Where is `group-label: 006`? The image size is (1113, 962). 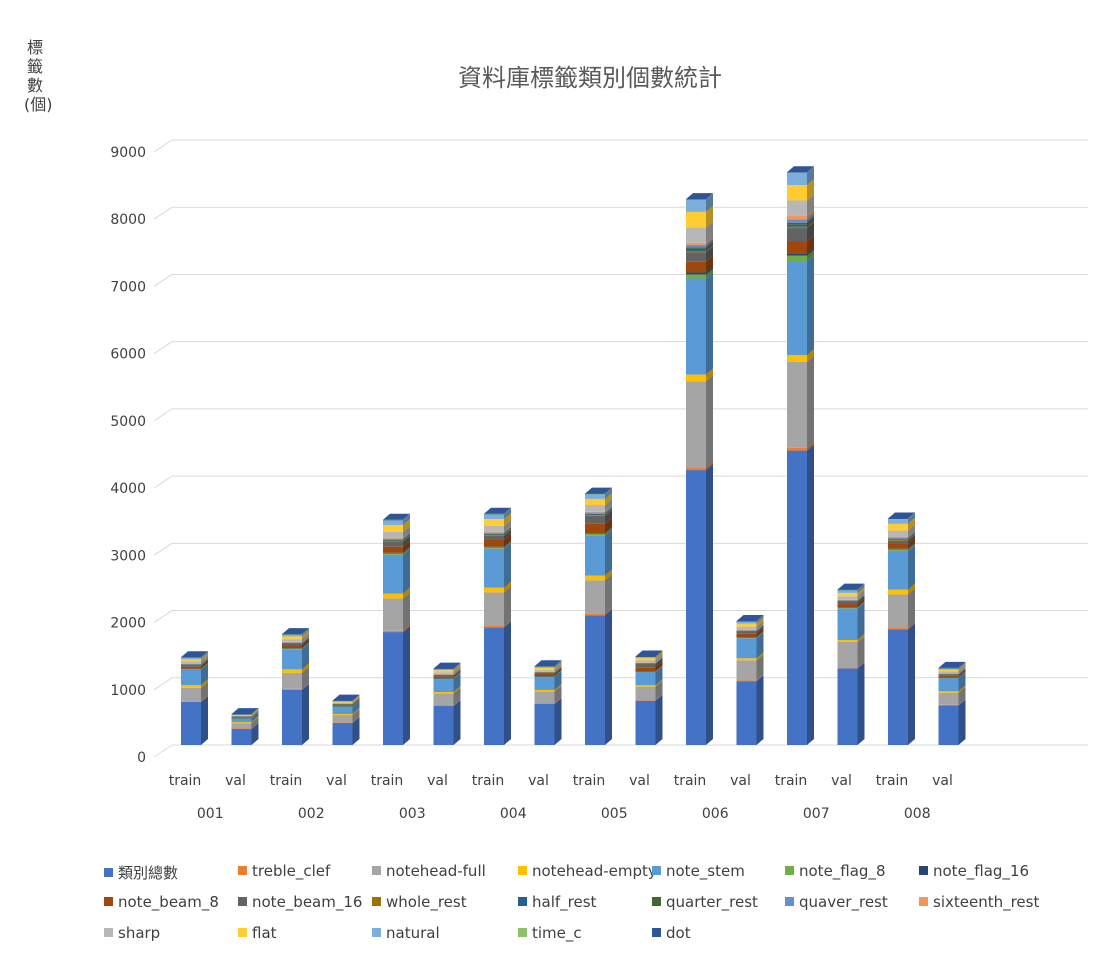
group-label: 006 is located at coordinates (715, 814).